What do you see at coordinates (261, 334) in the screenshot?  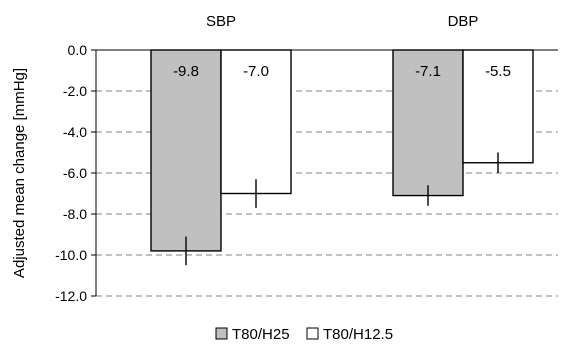 I see `legend-label: T80/H25` at bounding box center [261, 334].